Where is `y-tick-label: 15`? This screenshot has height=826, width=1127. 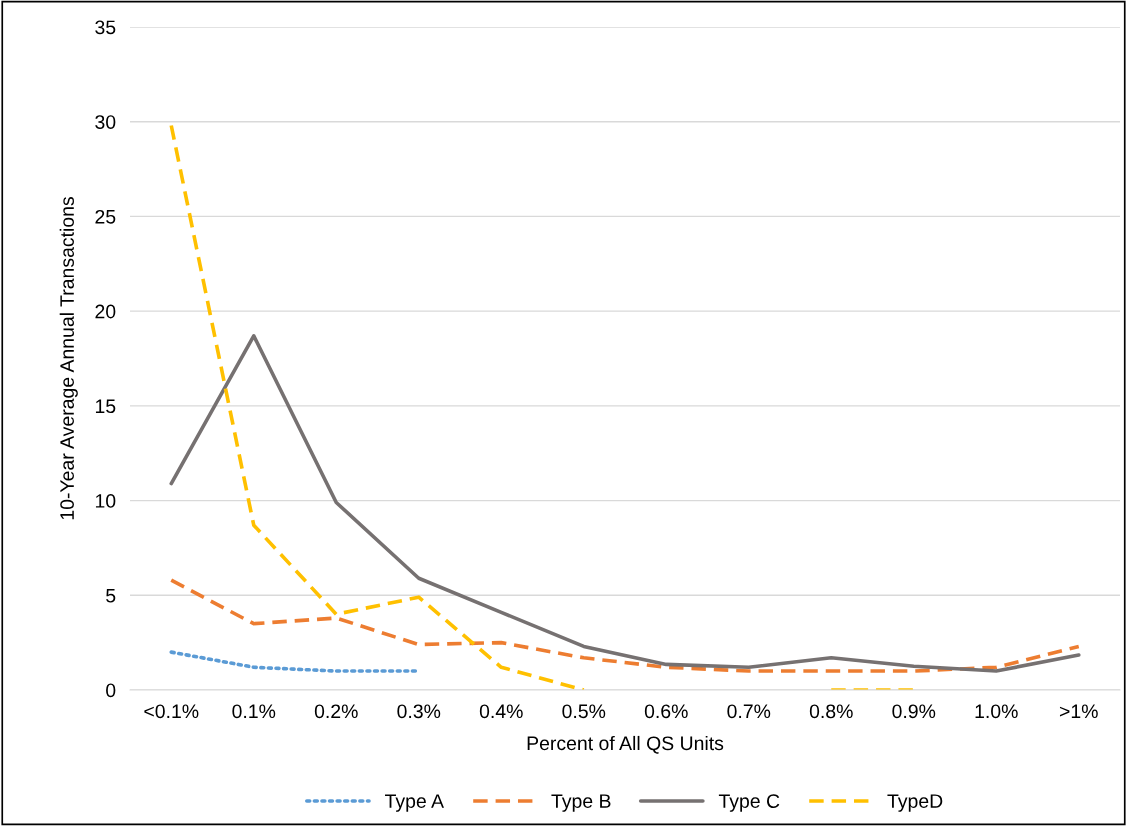
y-tick-label: 15 is located at coordinates (105, 406).